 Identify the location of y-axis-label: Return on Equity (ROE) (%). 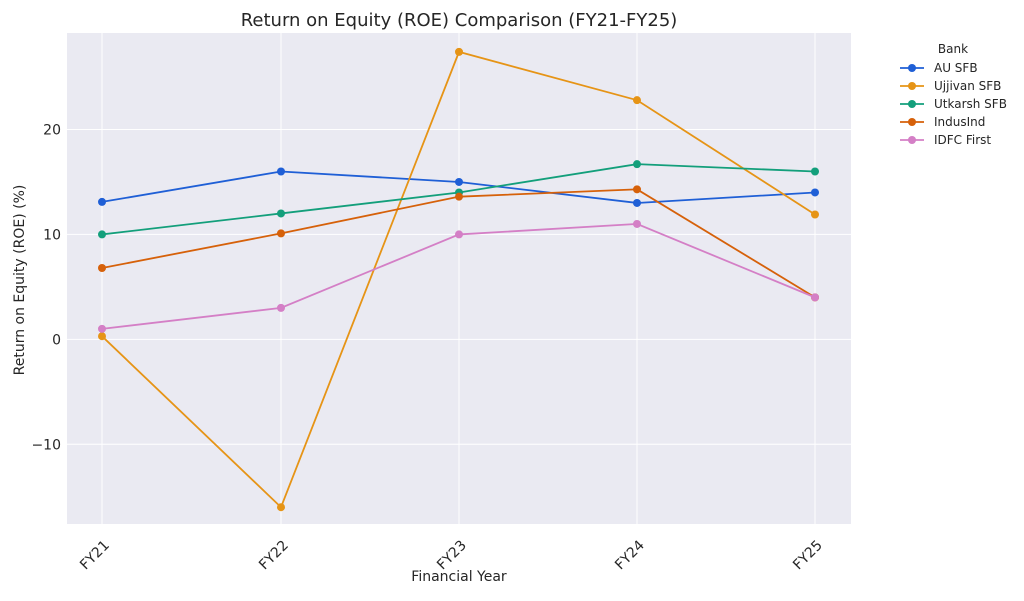
(20, 280).